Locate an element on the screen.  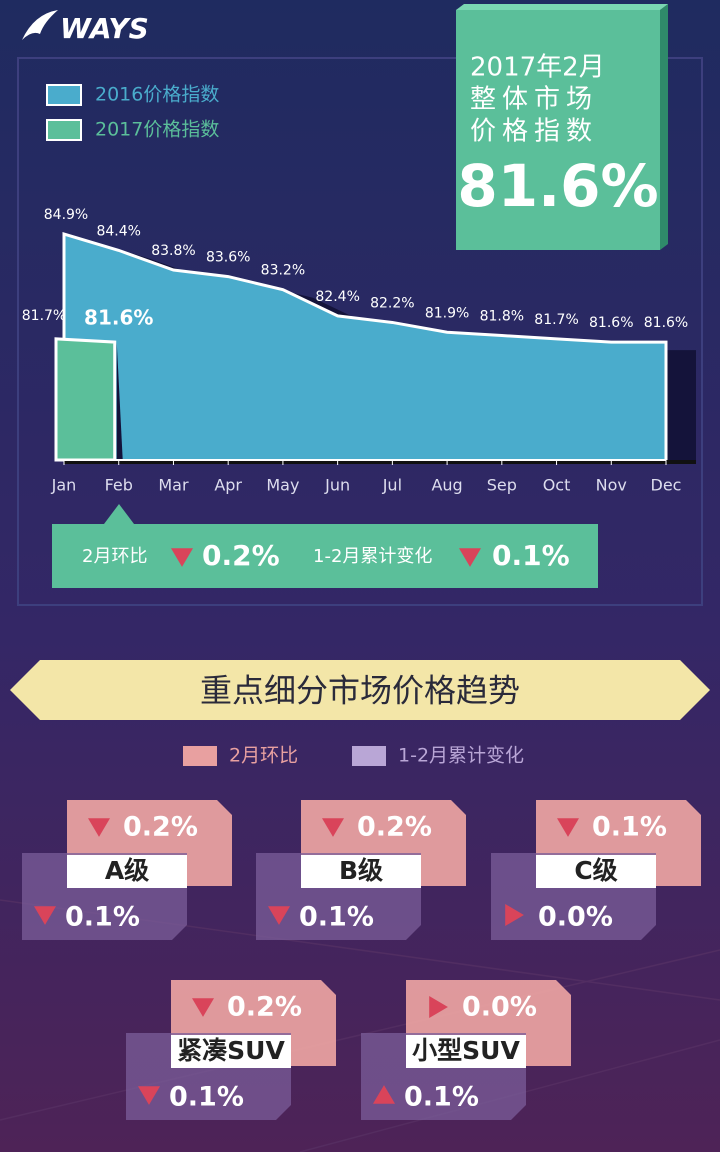
value-label: 84.9% is located at coordinates (66, 215).